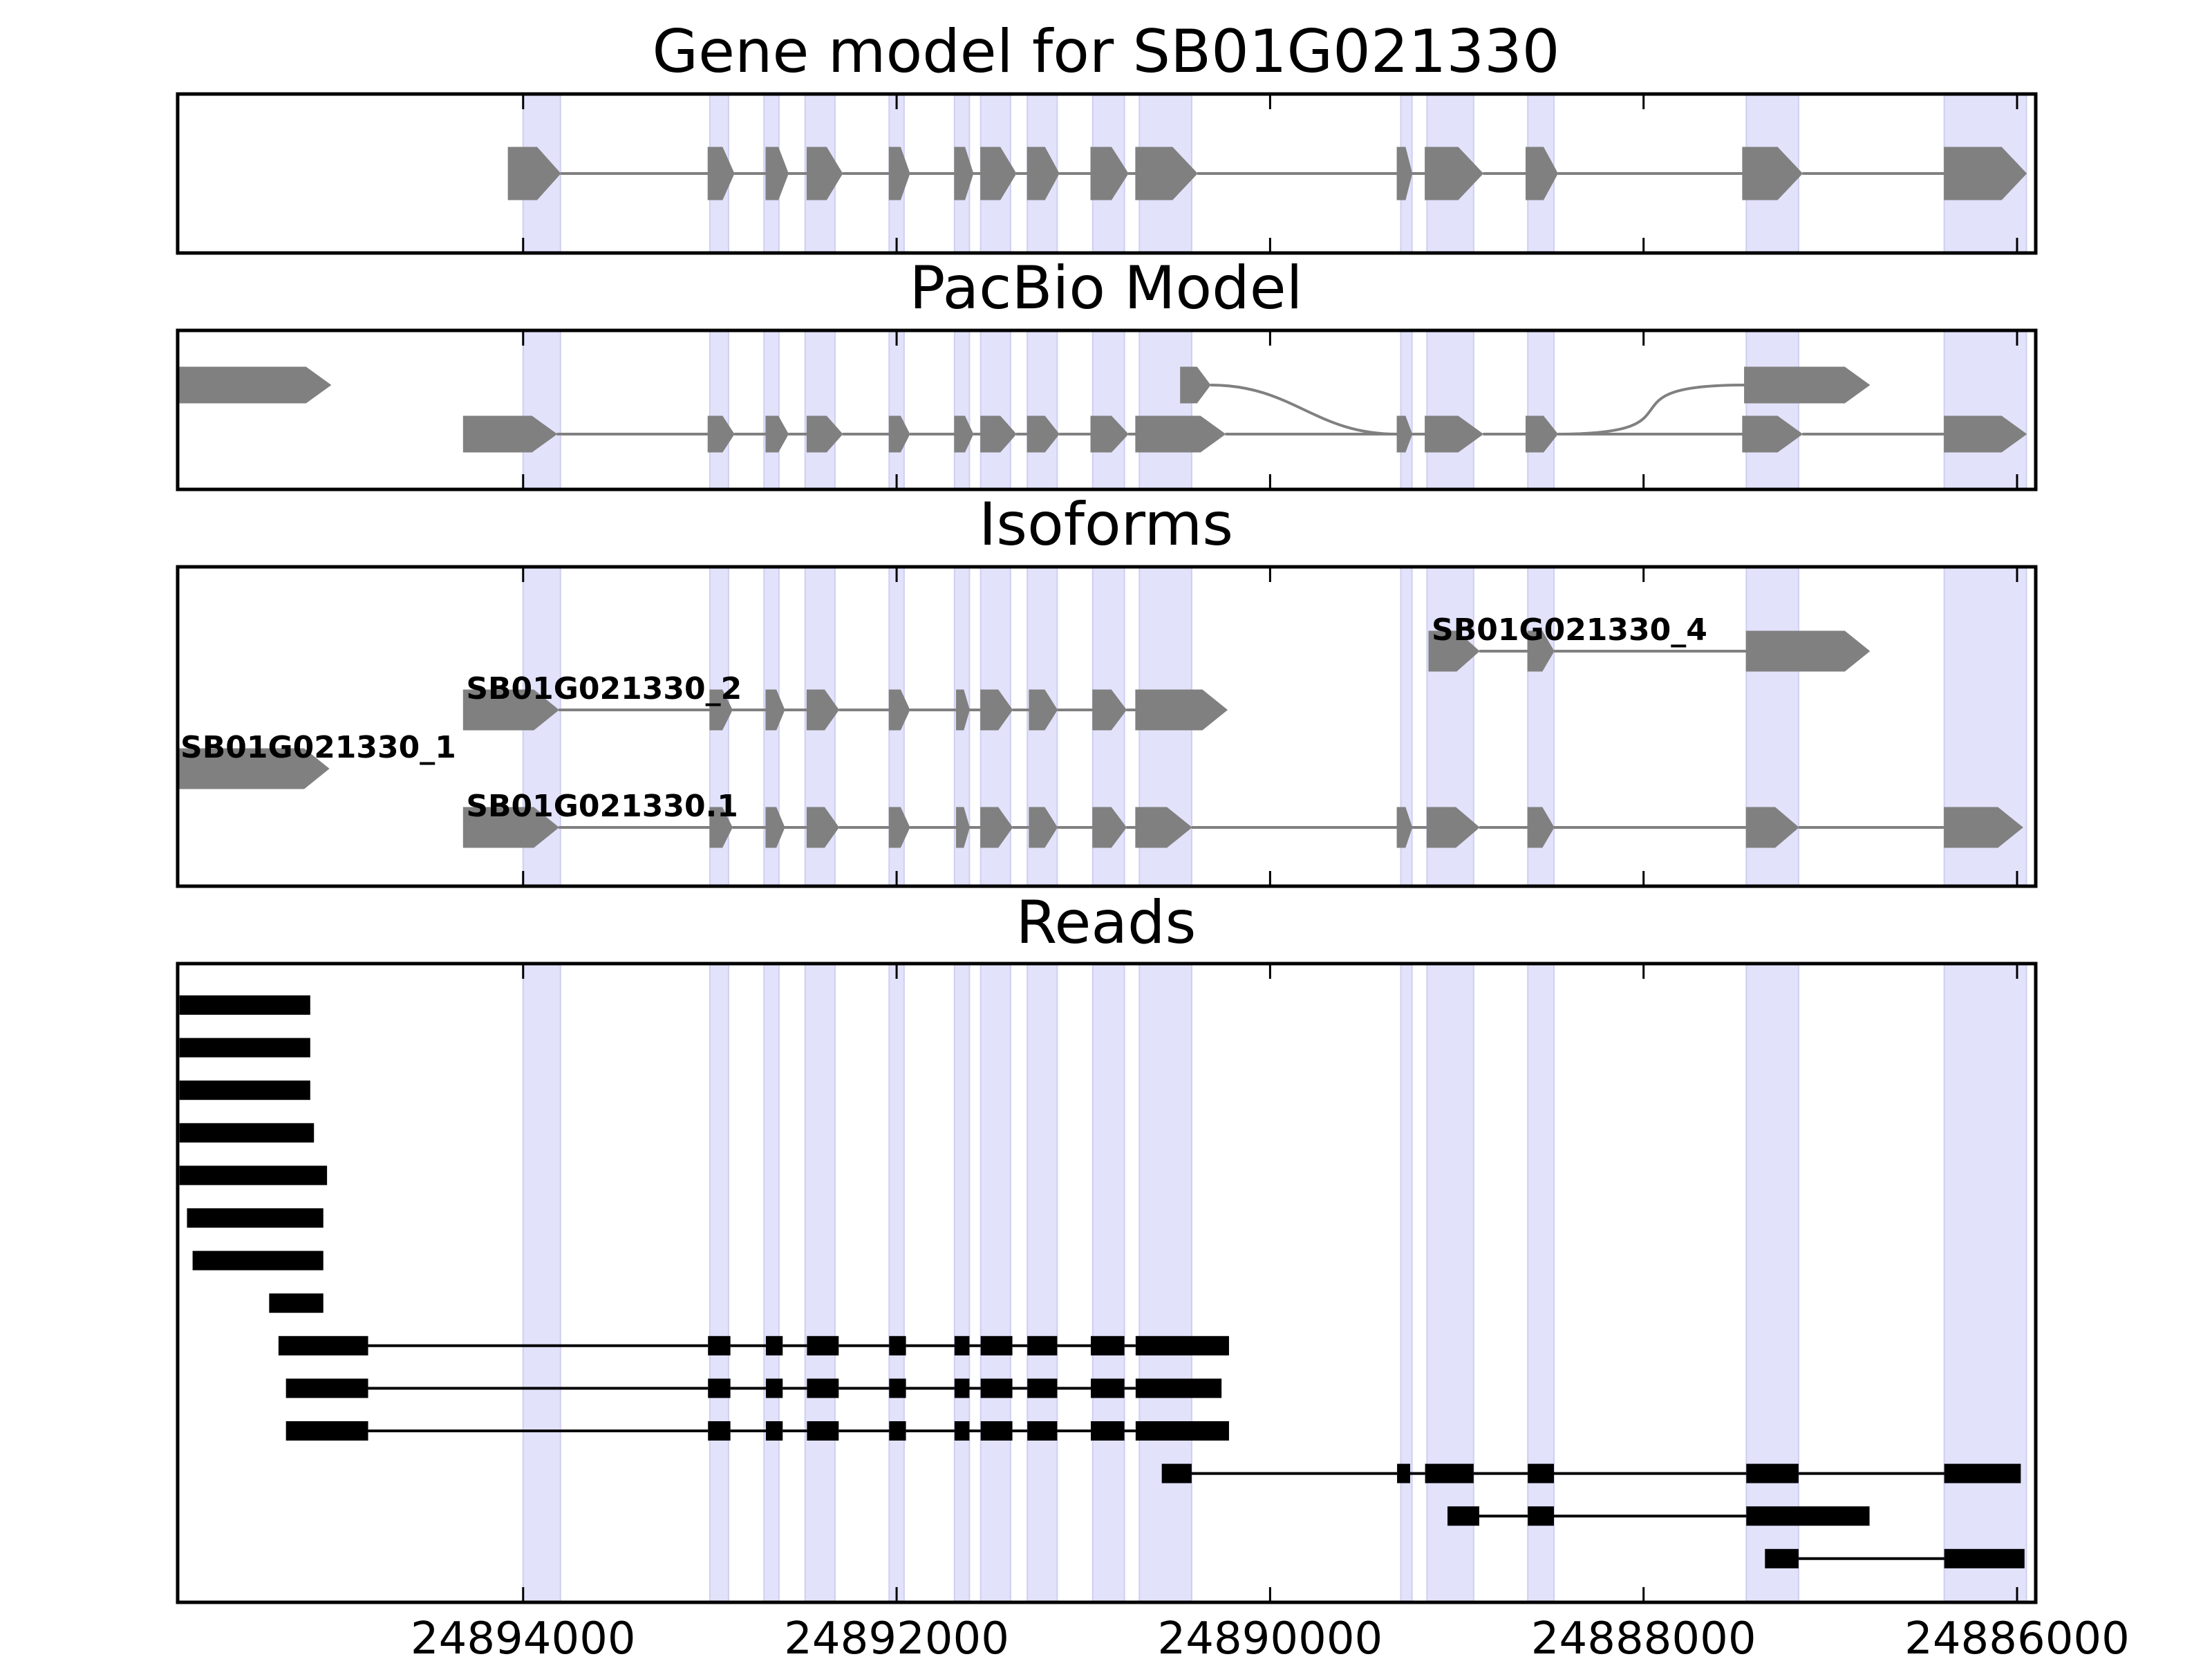  Describe the element at coordinates (1643, 1636) in the screenshot. I see `x-tick-label: 24888000` at that location.